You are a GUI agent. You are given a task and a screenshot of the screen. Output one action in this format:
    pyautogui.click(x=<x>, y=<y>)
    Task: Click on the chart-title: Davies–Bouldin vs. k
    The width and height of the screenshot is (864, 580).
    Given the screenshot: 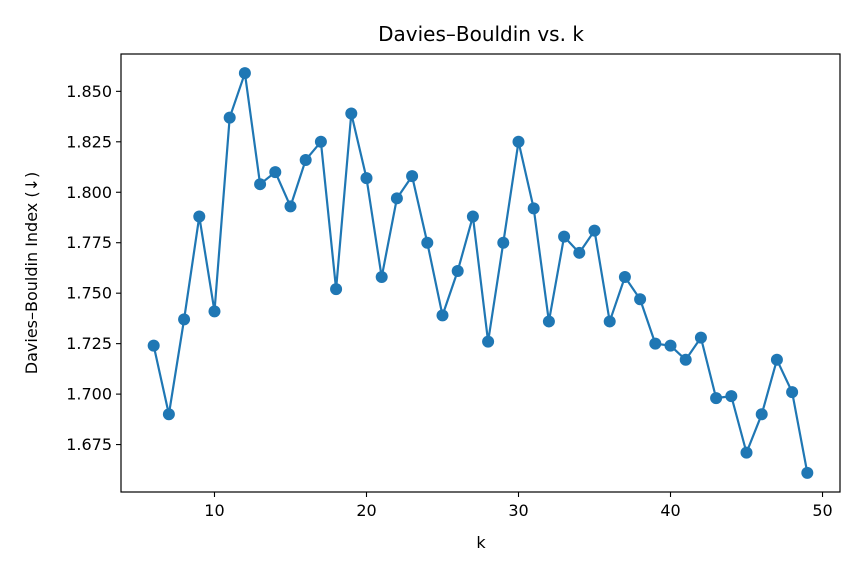 What is the action you would take?
    pyautogui.click(x=481, y=34)
    